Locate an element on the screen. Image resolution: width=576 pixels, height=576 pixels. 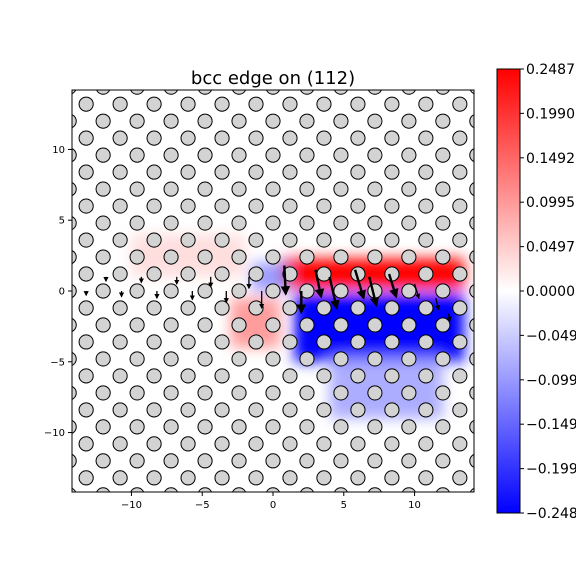
x-tick-label-0: −10 is located at coordinates (131, 505).